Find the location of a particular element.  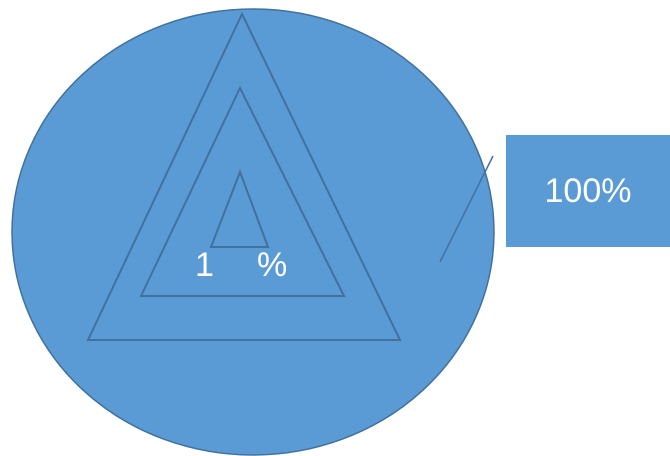

inner-label-number: 1 is located at coordinates (204, 265).